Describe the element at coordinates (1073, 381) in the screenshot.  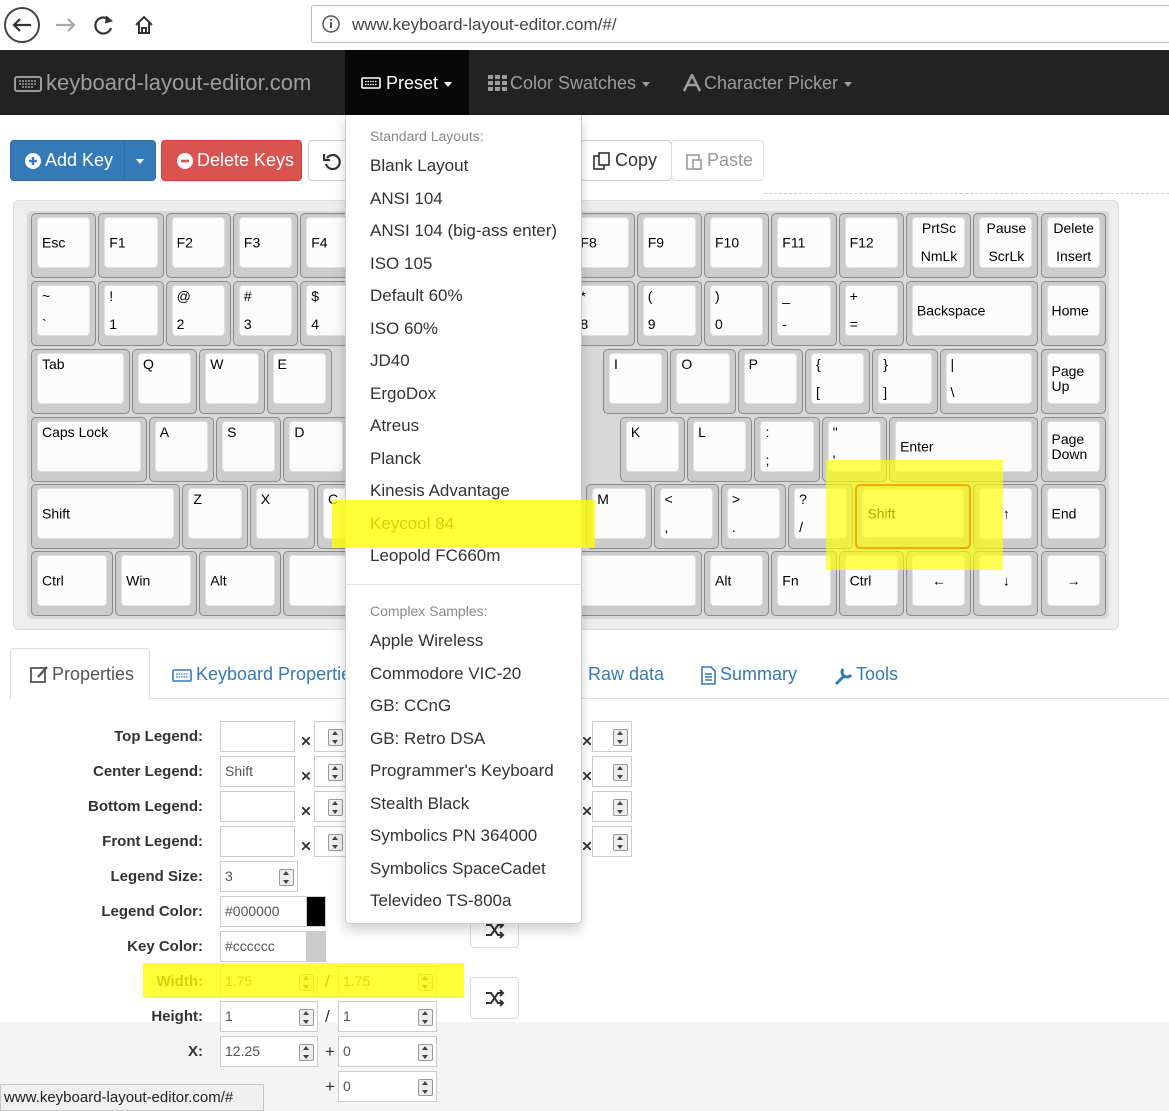
I see `key: Page Up` at that location.